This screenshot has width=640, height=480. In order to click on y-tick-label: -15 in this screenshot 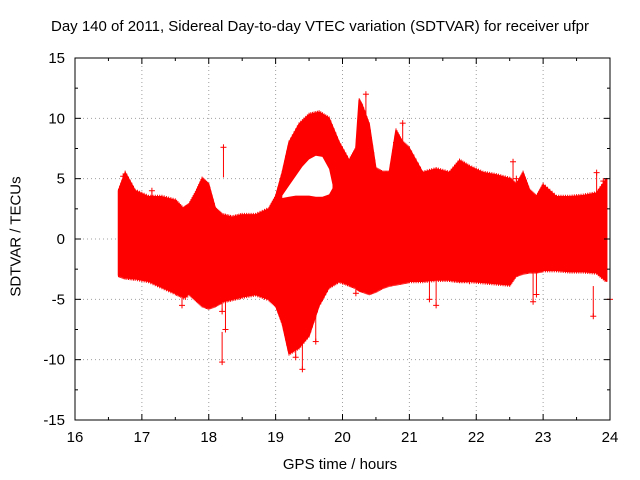, I will do `click(54, 420)`.